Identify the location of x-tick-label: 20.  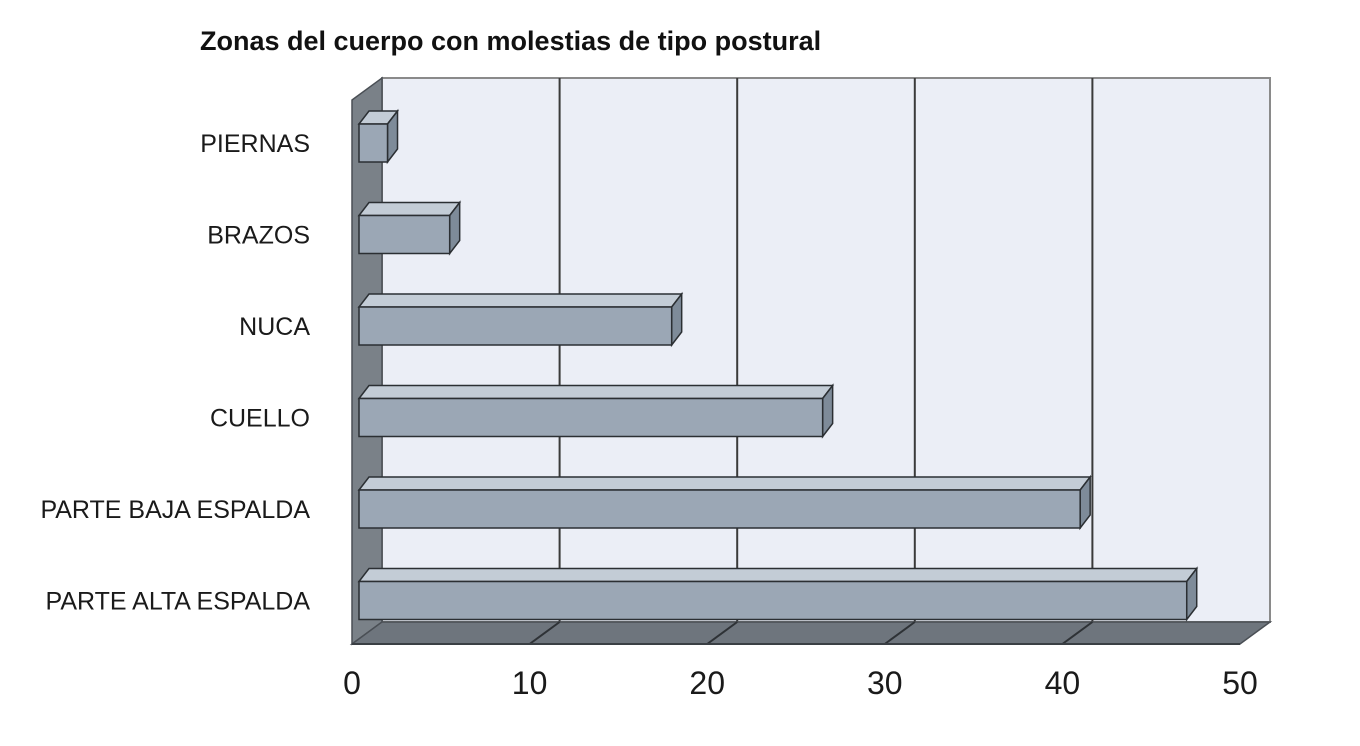
(707, 683).